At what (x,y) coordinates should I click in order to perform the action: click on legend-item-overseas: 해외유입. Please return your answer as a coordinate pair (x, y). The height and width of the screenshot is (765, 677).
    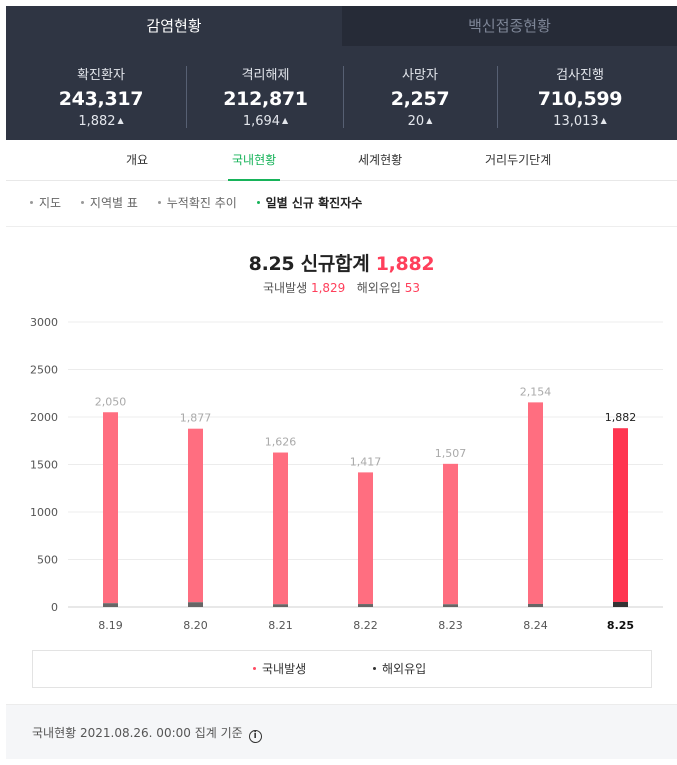
    Looking at the image, I should click on (399, 669).